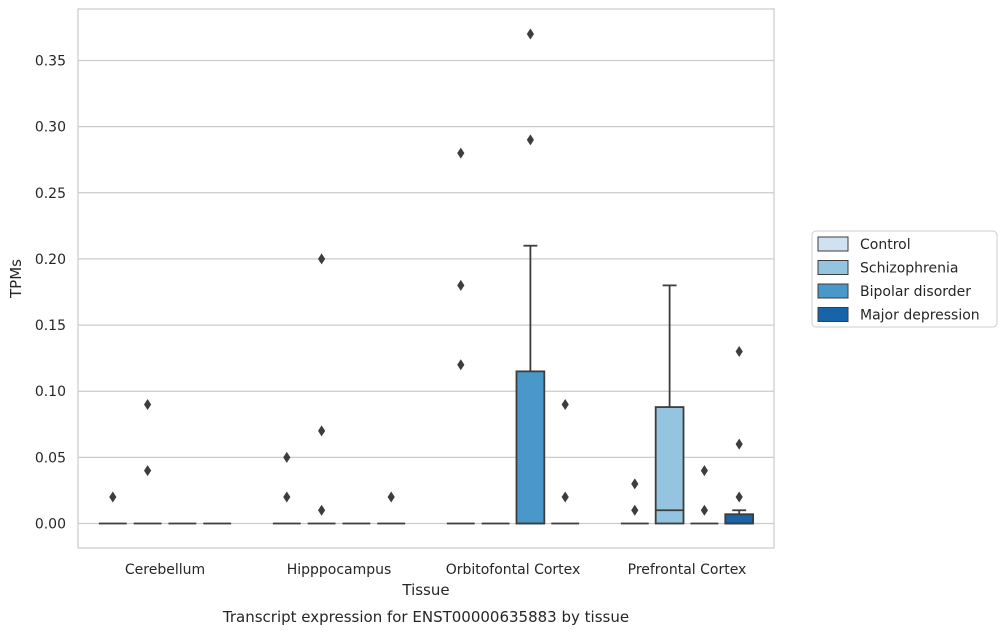  I want to click on y-tick-label: 0.25, so click(50, 194).